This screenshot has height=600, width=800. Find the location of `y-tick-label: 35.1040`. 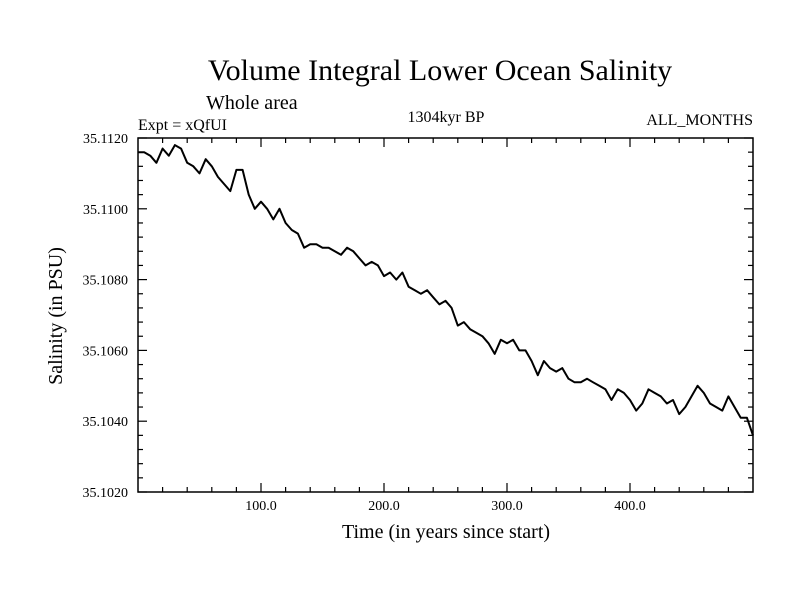

y-tick-label: 35.1040 is located at coordinates (106, 422).